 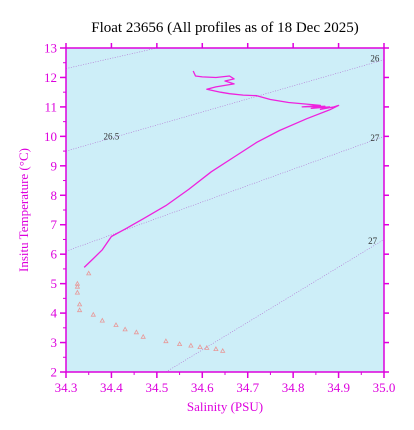 I want to click on y-tick-label: 5, so click(x=54, y=283).